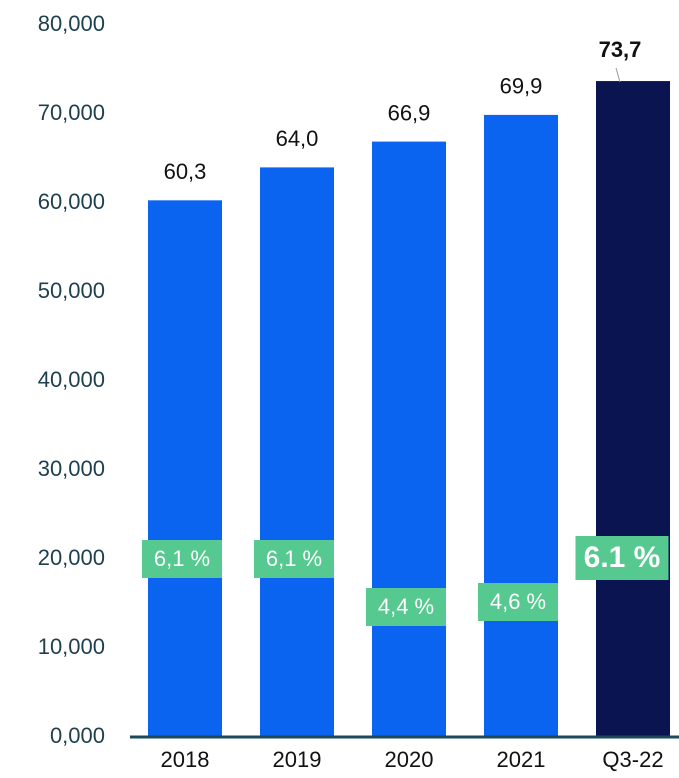  Describe the element at coordinates (409, 759) in the screenshot. I see `x-tick-label: 2020` at that location.